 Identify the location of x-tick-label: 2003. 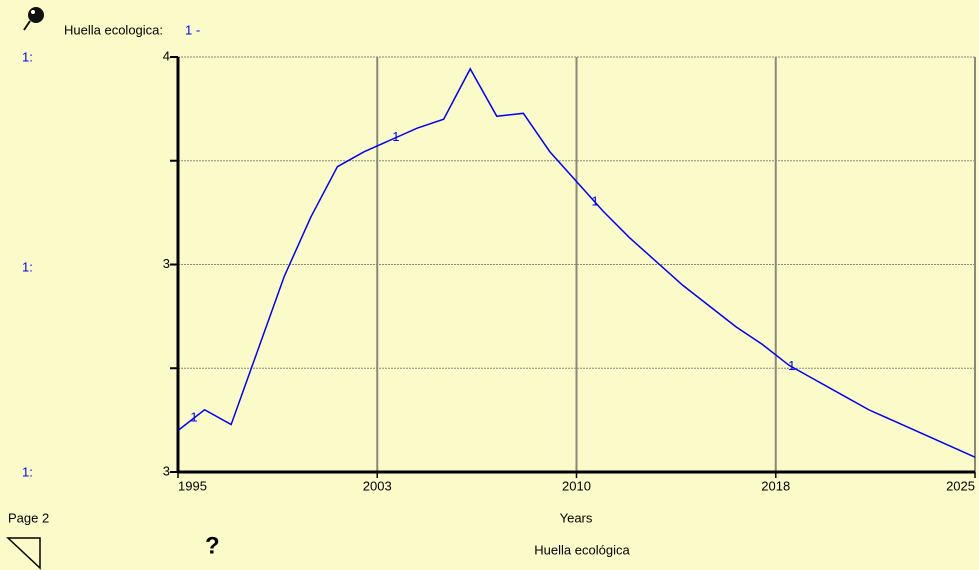
(377, 485).